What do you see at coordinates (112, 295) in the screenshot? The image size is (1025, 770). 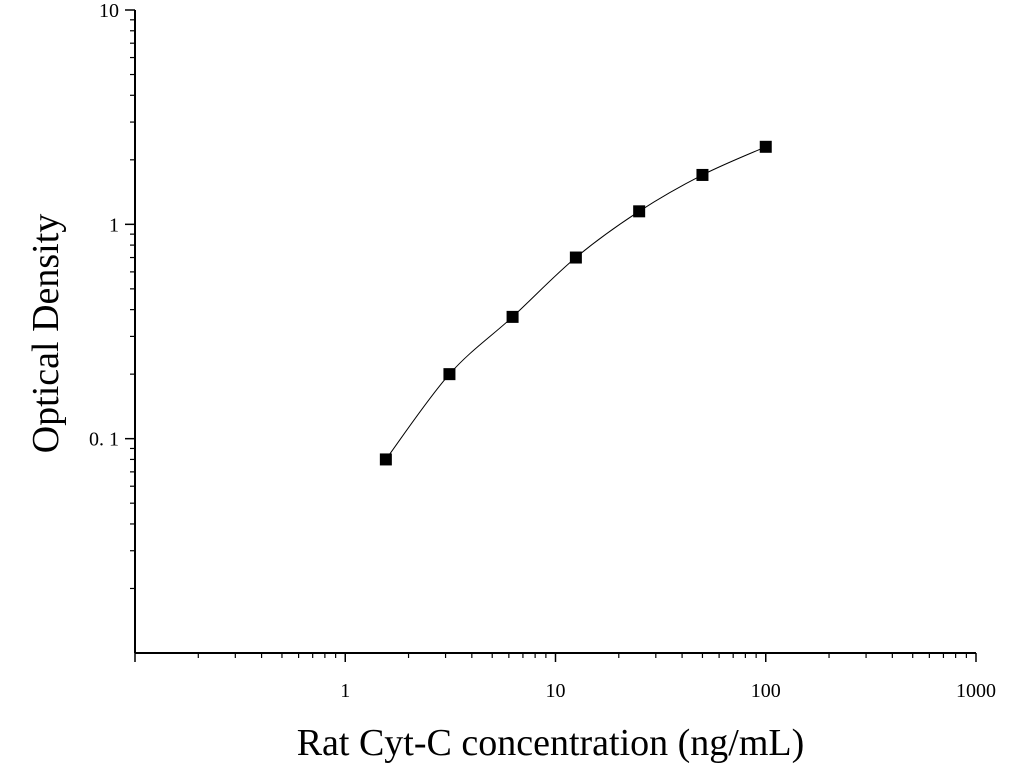 I see `y-axis-ticks: 0. 1 1 10` at bounding box center [112, 295].